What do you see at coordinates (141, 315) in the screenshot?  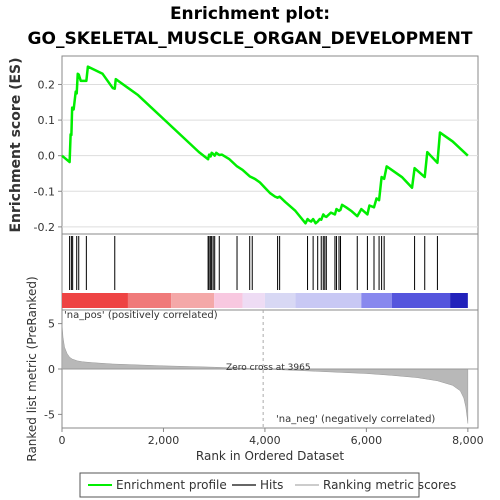 I see `pos-correlated-label: 'na_pos' (positively correlated)` at bounding box center [141, 315].